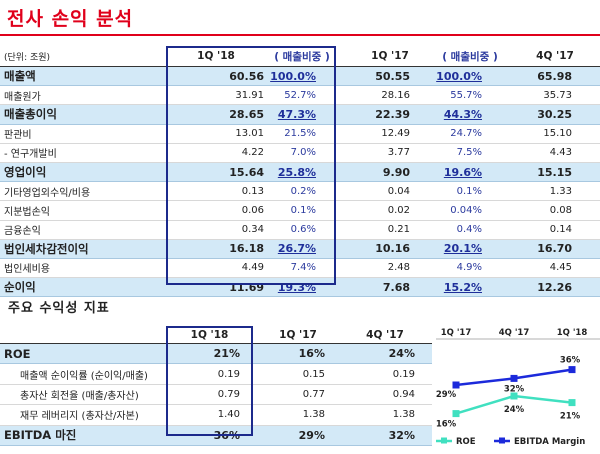  Describe the element at coordinates (398, 210) in the screenshot. I see `value-1q17: 0.02` at that location.